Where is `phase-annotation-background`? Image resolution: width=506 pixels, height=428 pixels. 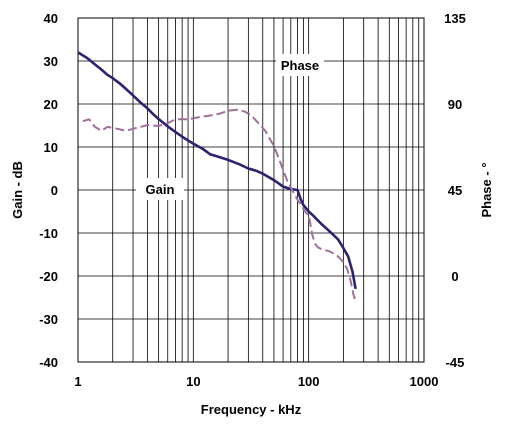 phase-annotation-background is located at coordinates (300, 65).